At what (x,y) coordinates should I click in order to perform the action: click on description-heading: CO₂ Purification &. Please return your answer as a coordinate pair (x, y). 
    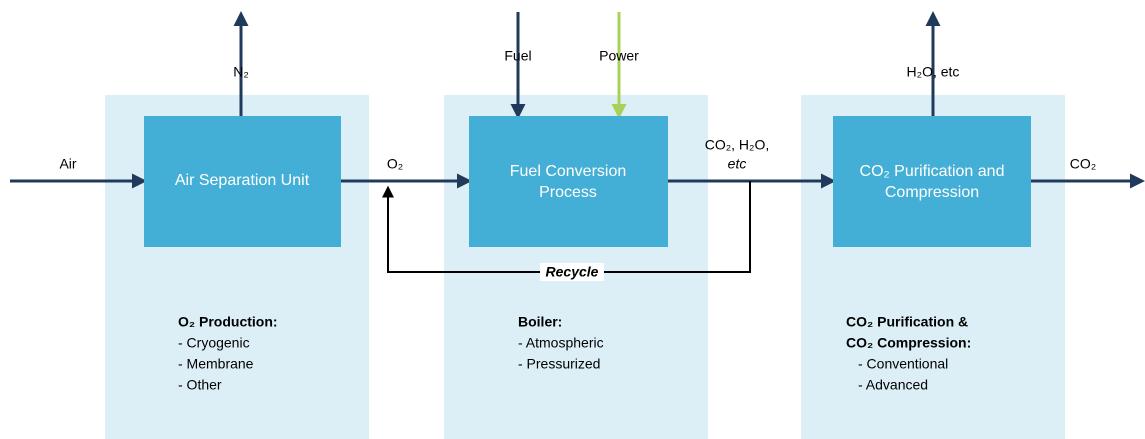
    Looking at the image, I should click on (907, 322).